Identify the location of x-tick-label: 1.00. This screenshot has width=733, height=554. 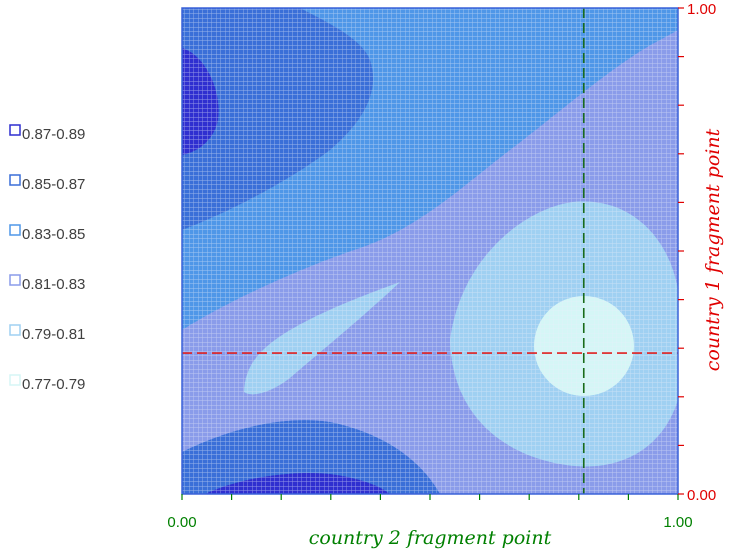
(677, 522).